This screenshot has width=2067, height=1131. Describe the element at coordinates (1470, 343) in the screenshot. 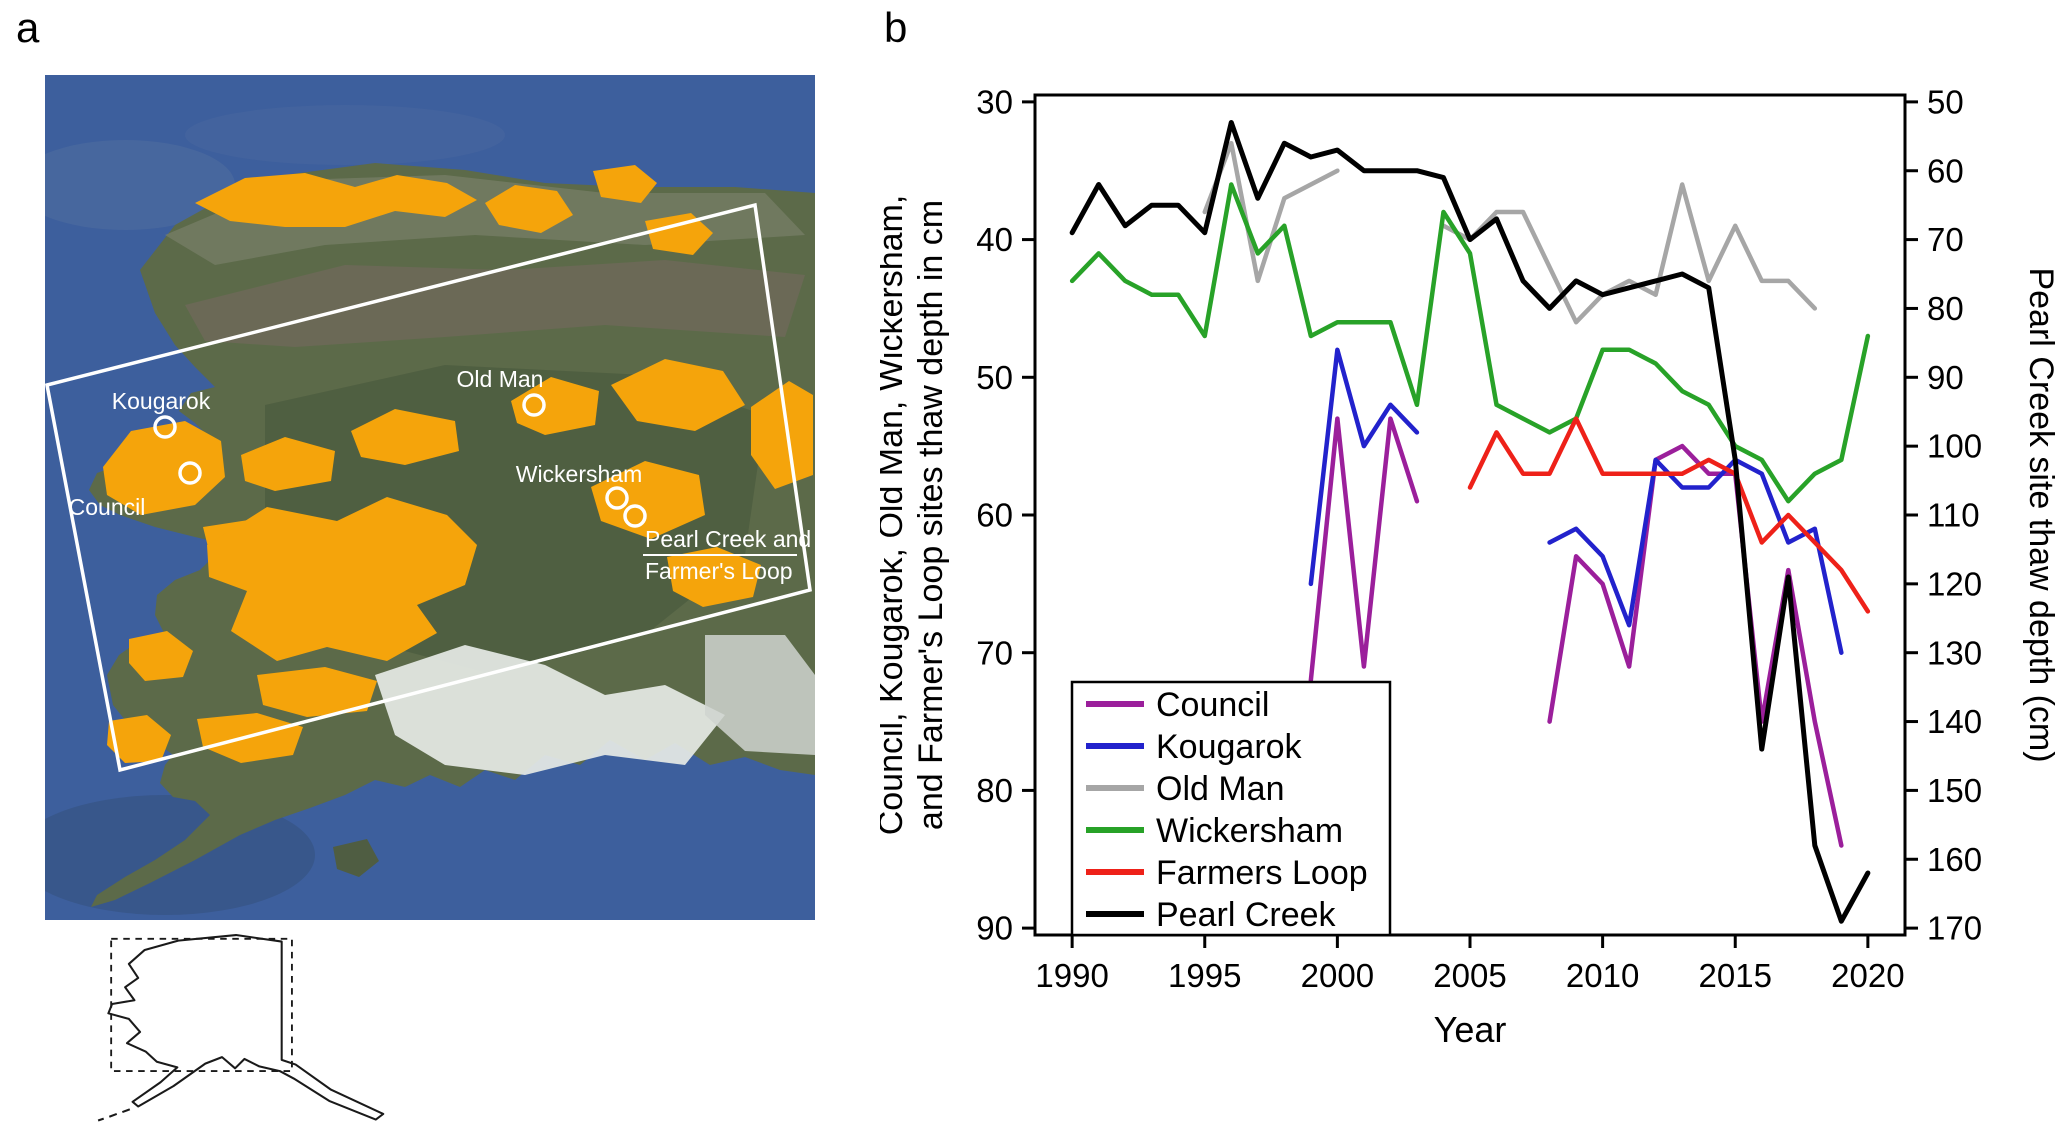

I see `series-line-wickersham` at that location.